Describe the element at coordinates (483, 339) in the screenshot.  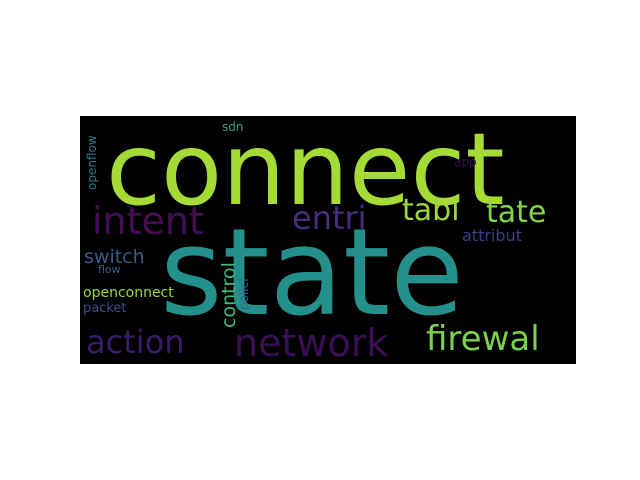
I see `word-firewal: firewal` at that location.